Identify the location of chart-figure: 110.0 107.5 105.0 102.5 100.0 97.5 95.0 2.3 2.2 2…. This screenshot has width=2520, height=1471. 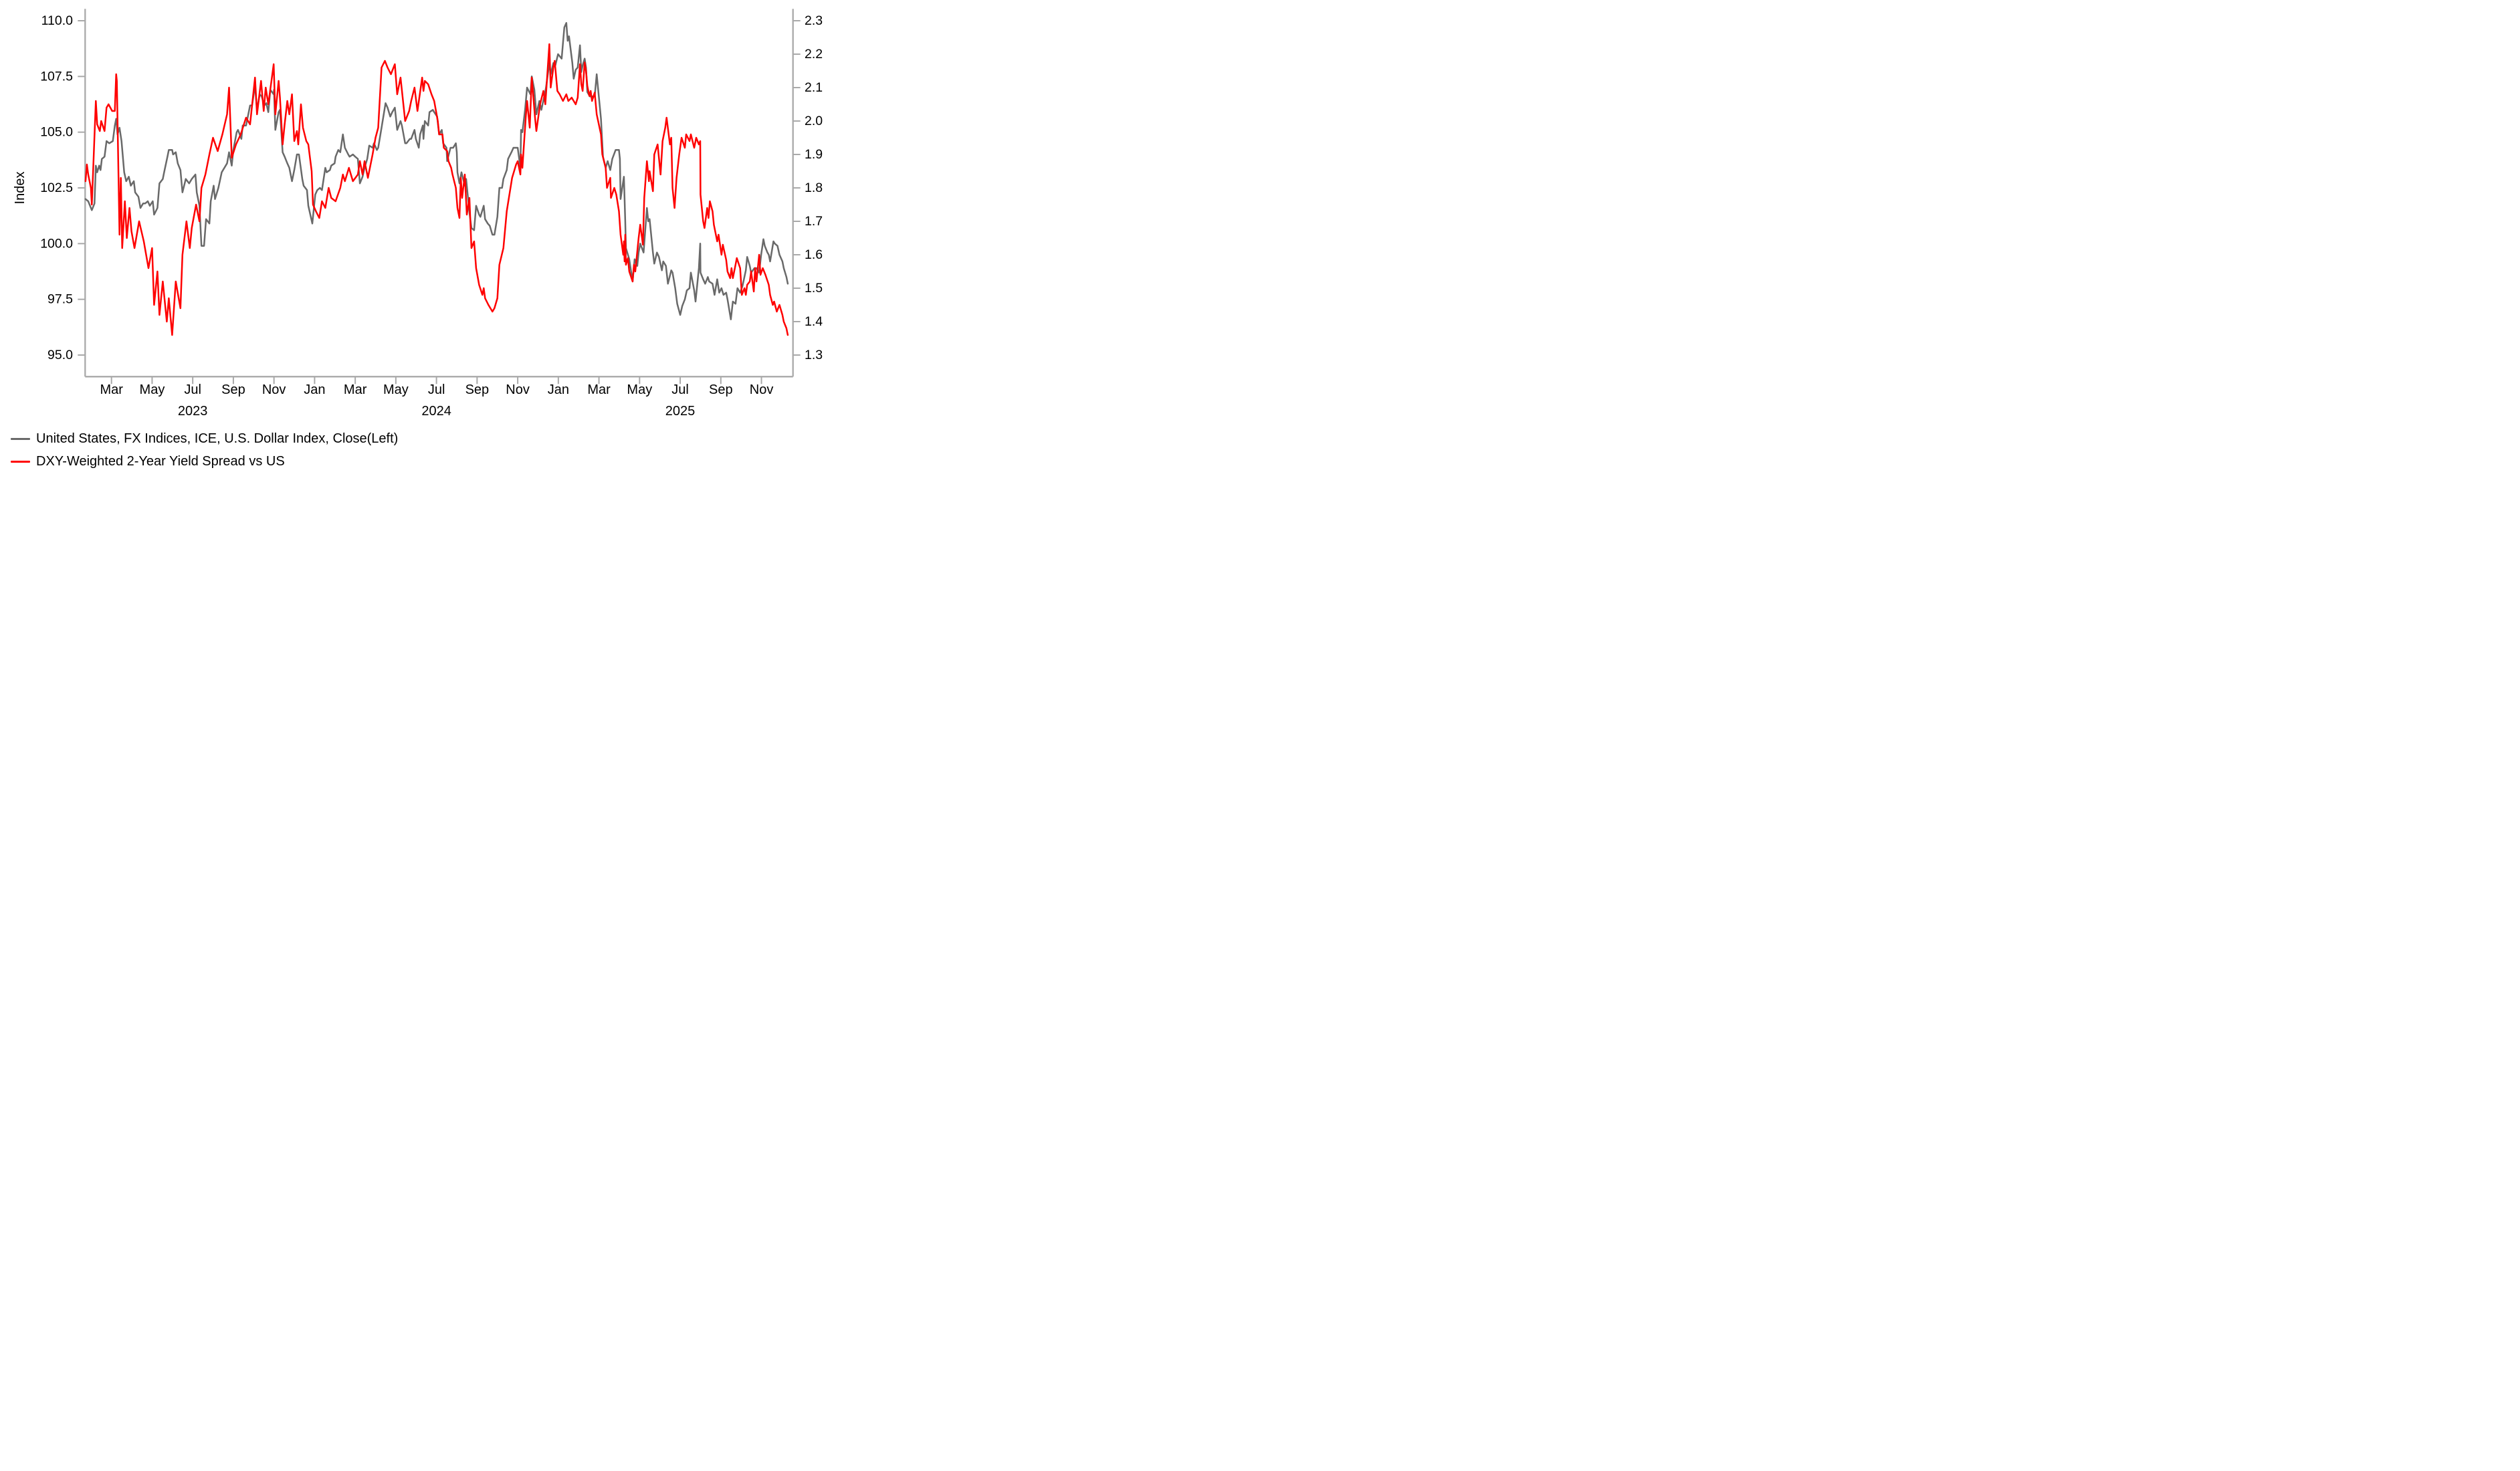
(420, 245).